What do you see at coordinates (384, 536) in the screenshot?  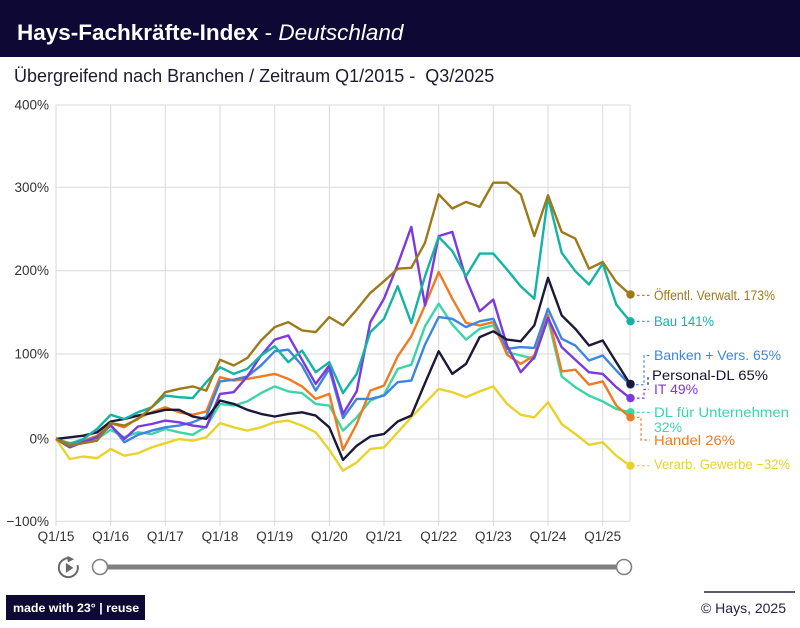 I see `svg-text: Q1/21` at bounding box center [384, 536].